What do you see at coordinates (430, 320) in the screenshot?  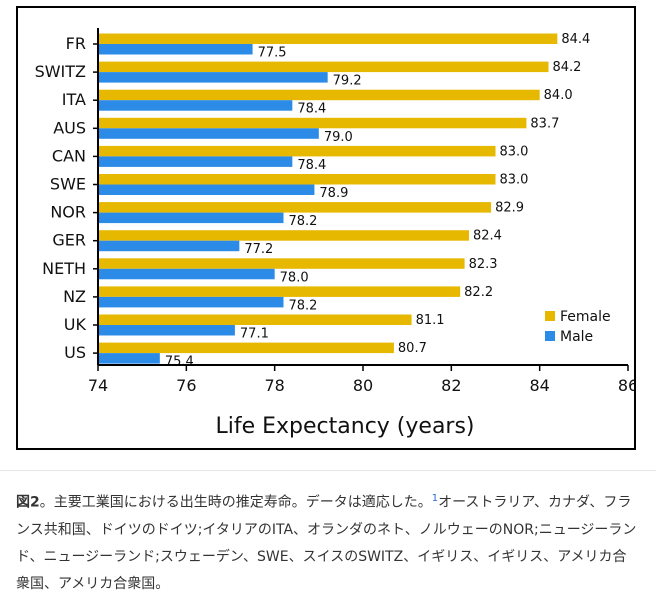 I see `female-value-label: 81.1` at bounding box center [430, 320].